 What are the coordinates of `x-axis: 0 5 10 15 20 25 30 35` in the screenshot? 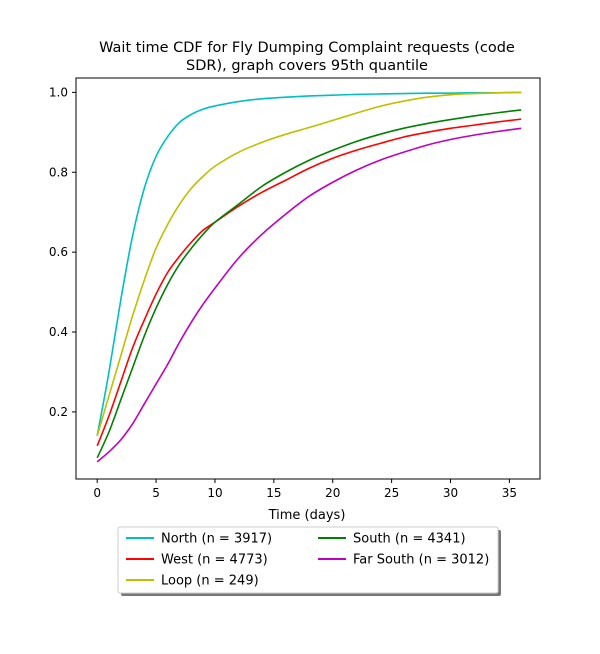 It's located at (305, 489).